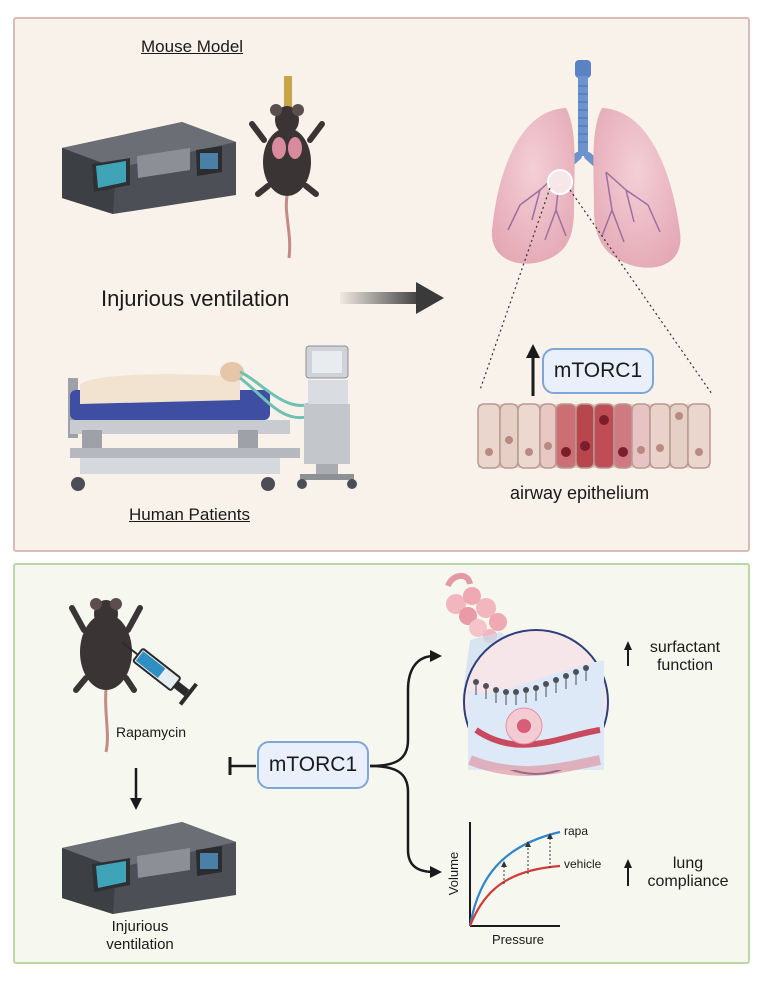 The width and height of the screenshot is (763, 981). What do you see at coordinates (628, 653) in the screenshot?
I see `surfactant-up-arrow-icon` at bounding box center [628, 653].